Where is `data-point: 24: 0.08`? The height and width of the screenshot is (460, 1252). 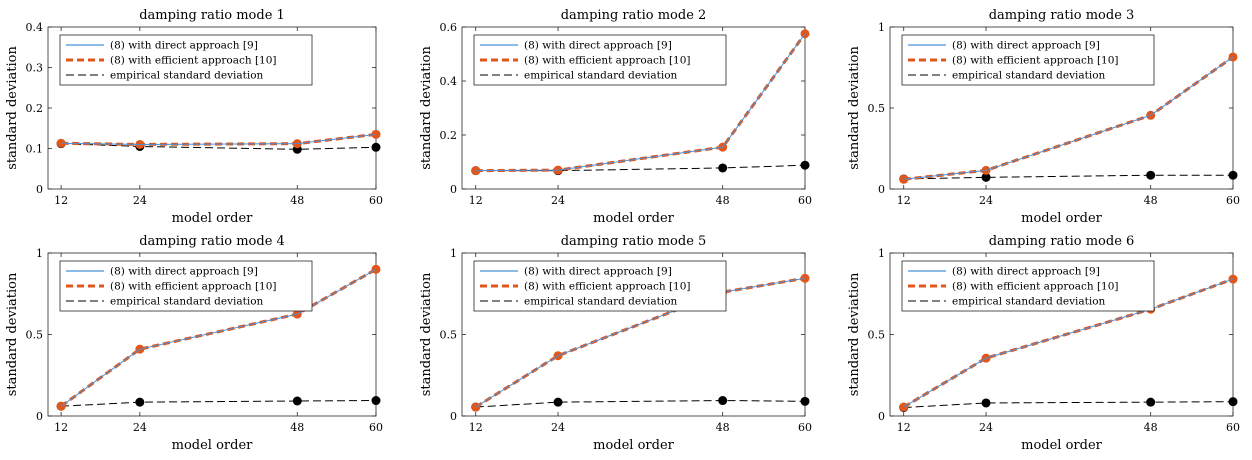 data-point: 24: 0.08 is located at coordinates (986, 403).